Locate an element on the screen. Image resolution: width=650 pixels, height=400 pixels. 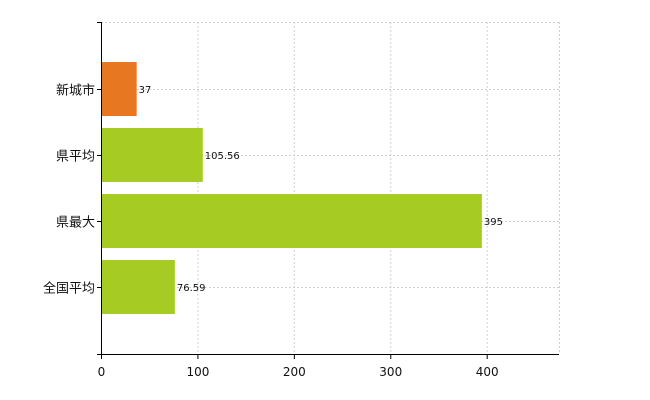
category-label: 県平均 is located at coordinates (75, 157).